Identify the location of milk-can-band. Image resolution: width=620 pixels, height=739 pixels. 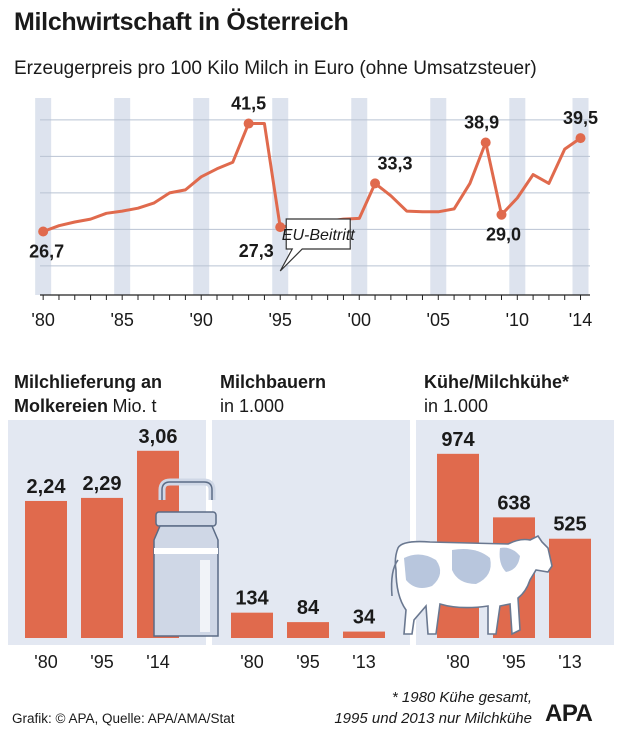
(186, 551).